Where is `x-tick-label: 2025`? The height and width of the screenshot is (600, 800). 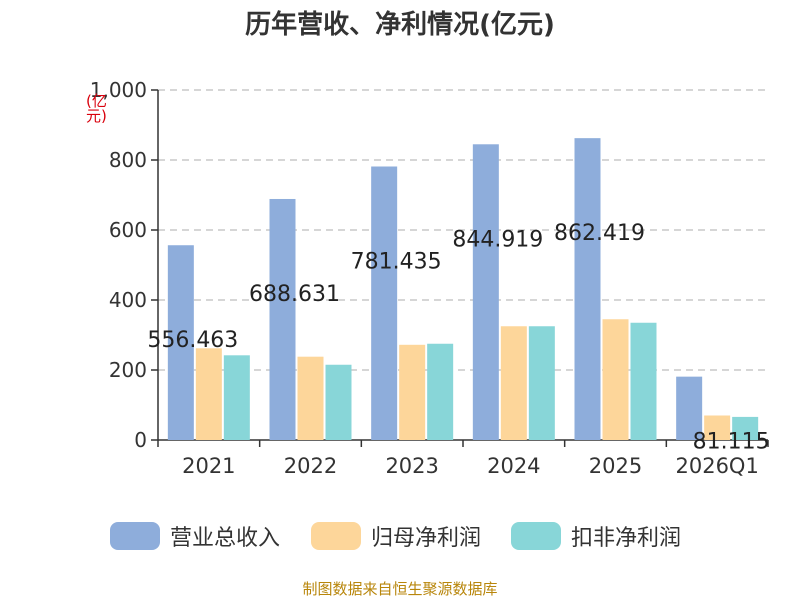 x-tick-label: 2025 is located at coordinates (615, 466).